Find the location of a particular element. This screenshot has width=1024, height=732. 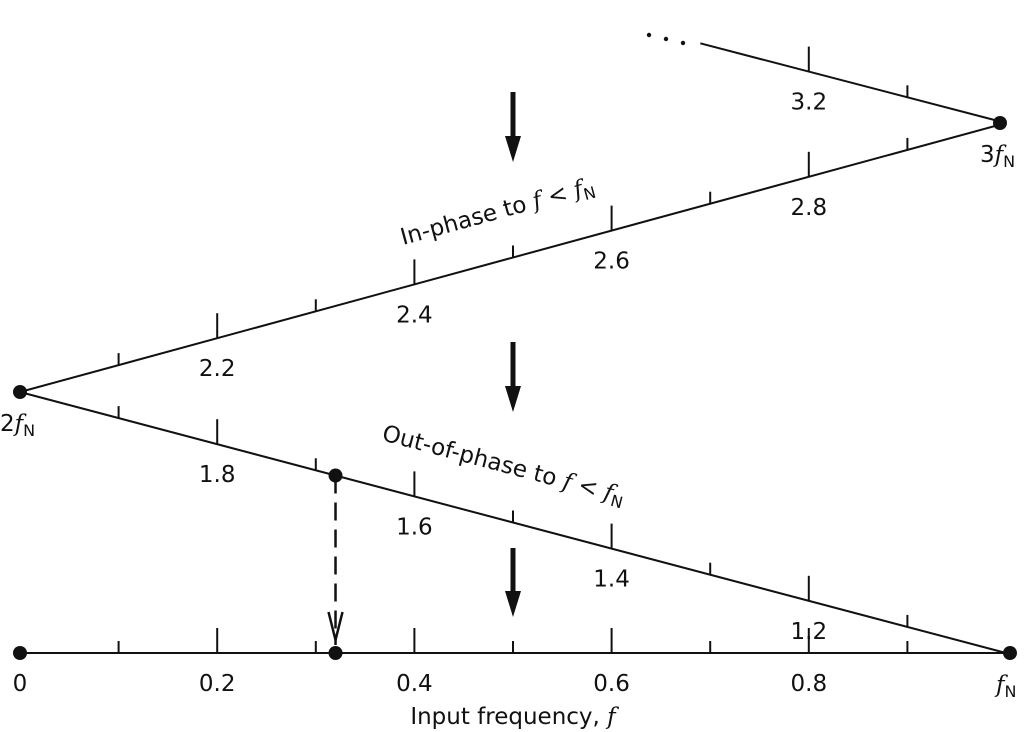

tick-label: 0.4 is located at coordinates (414, 684).